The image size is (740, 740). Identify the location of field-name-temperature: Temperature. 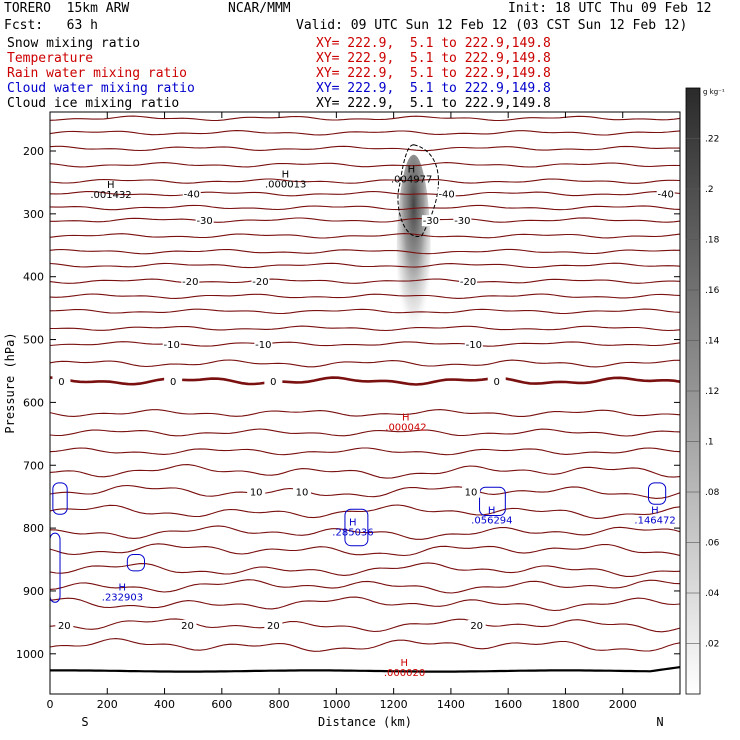
(50, 58).